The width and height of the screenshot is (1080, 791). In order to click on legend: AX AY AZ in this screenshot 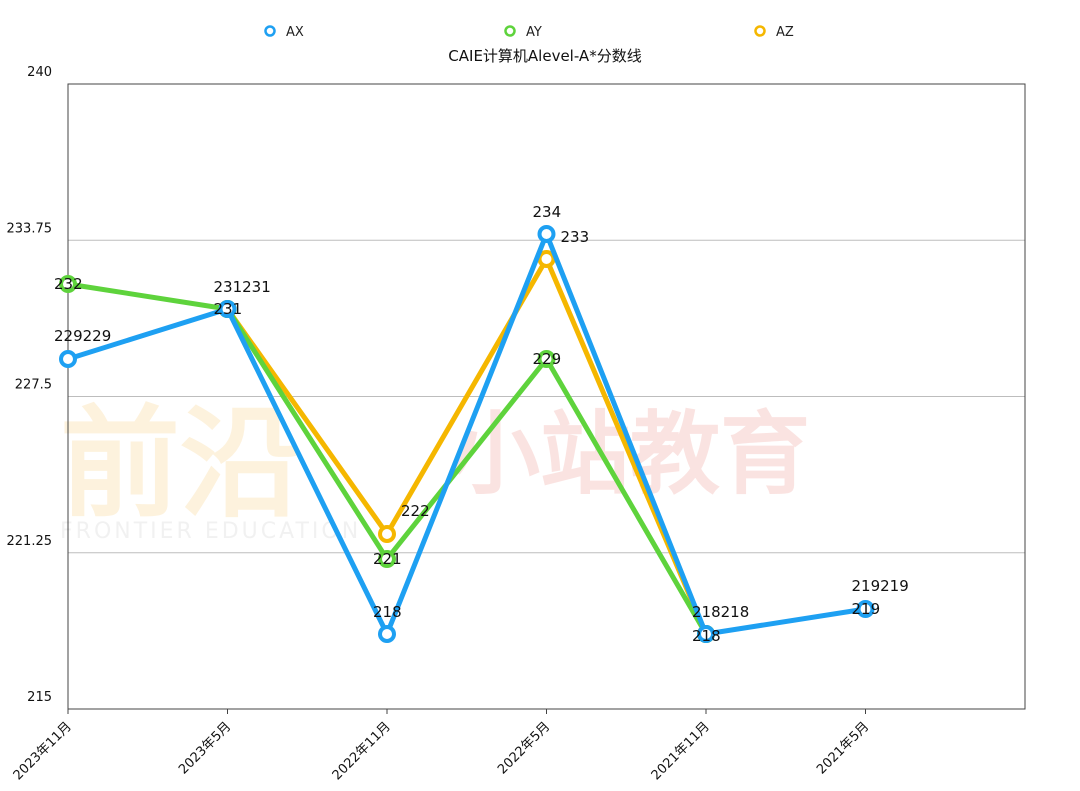, I will do `click(529, 32)`.